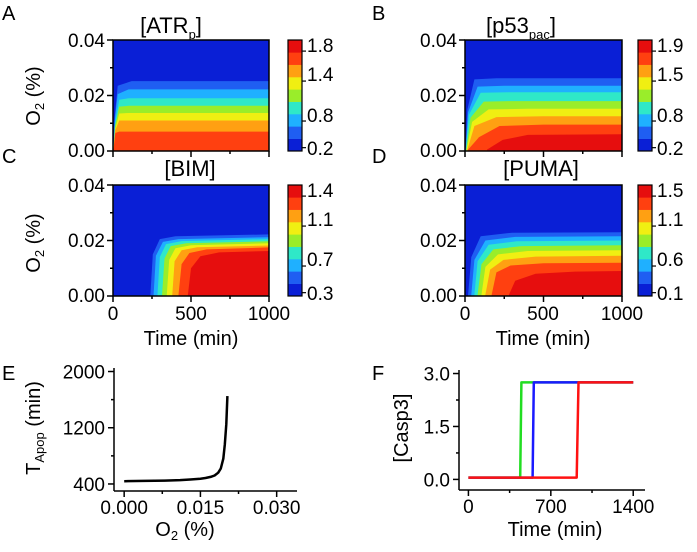  What do you see at coordinates (320, 46) in the screenshot?
I see `panel-a-cbtick-1: 1.8` at bounding box center [320, 46].